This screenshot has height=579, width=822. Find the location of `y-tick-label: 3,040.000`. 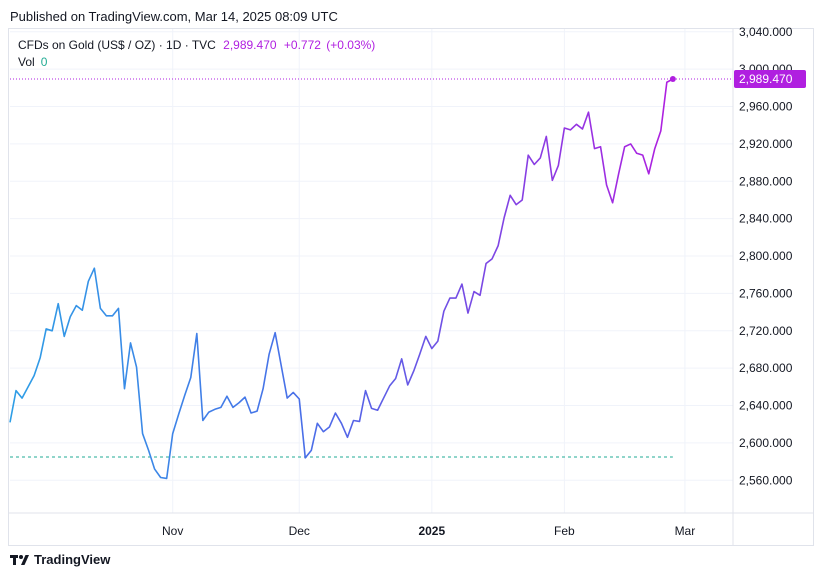

y-tick-label: 3,040.000 is located at coordinates (766, 32).